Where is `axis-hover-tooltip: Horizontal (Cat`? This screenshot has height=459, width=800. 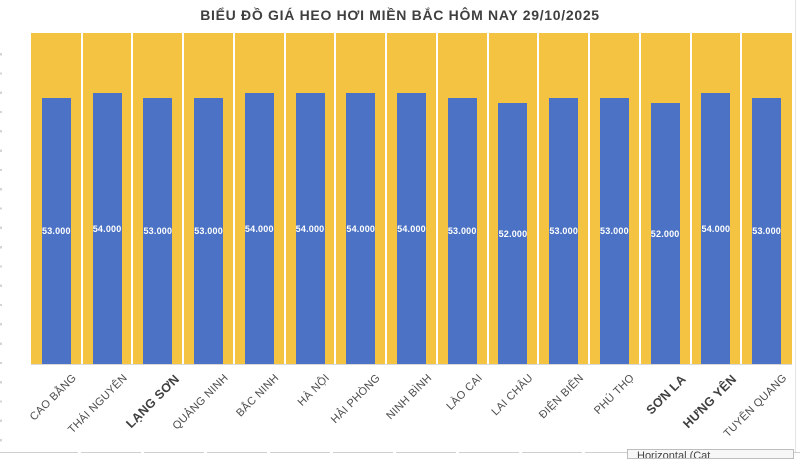
axis-hover-tooltip: Horizontal (Cat is located at coordinates (710, 454).